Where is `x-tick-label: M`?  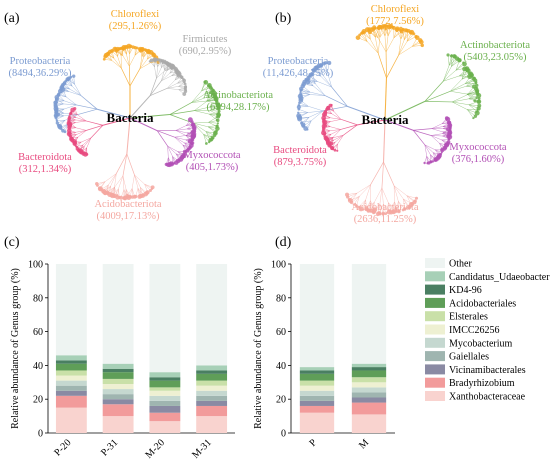 x-tick-label: M is located at coordinates (364, 444).